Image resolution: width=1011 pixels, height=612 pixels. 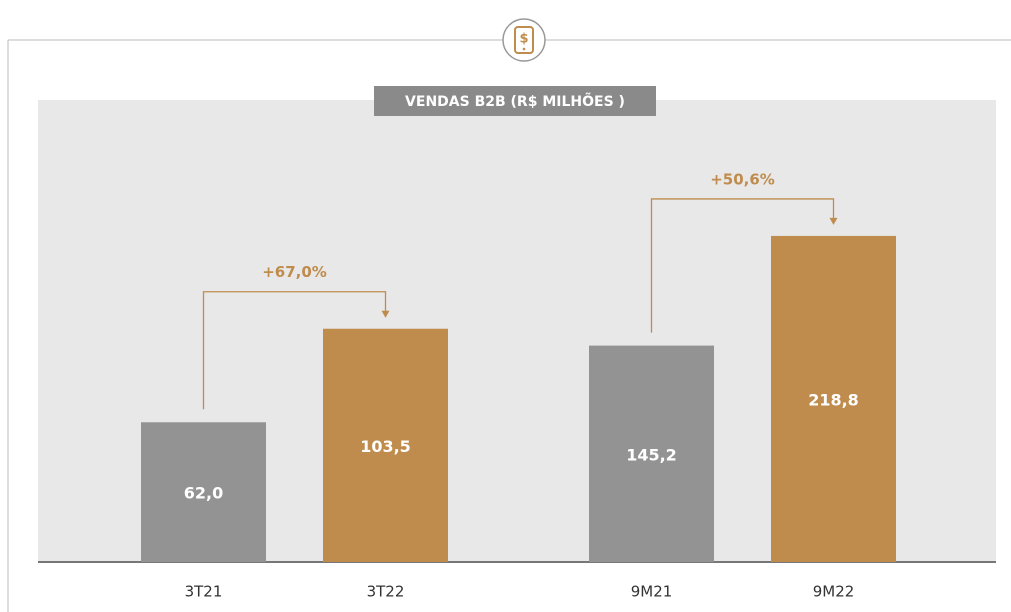 I want to click on growth-label: +67,0%, so click(x=294, y=272).